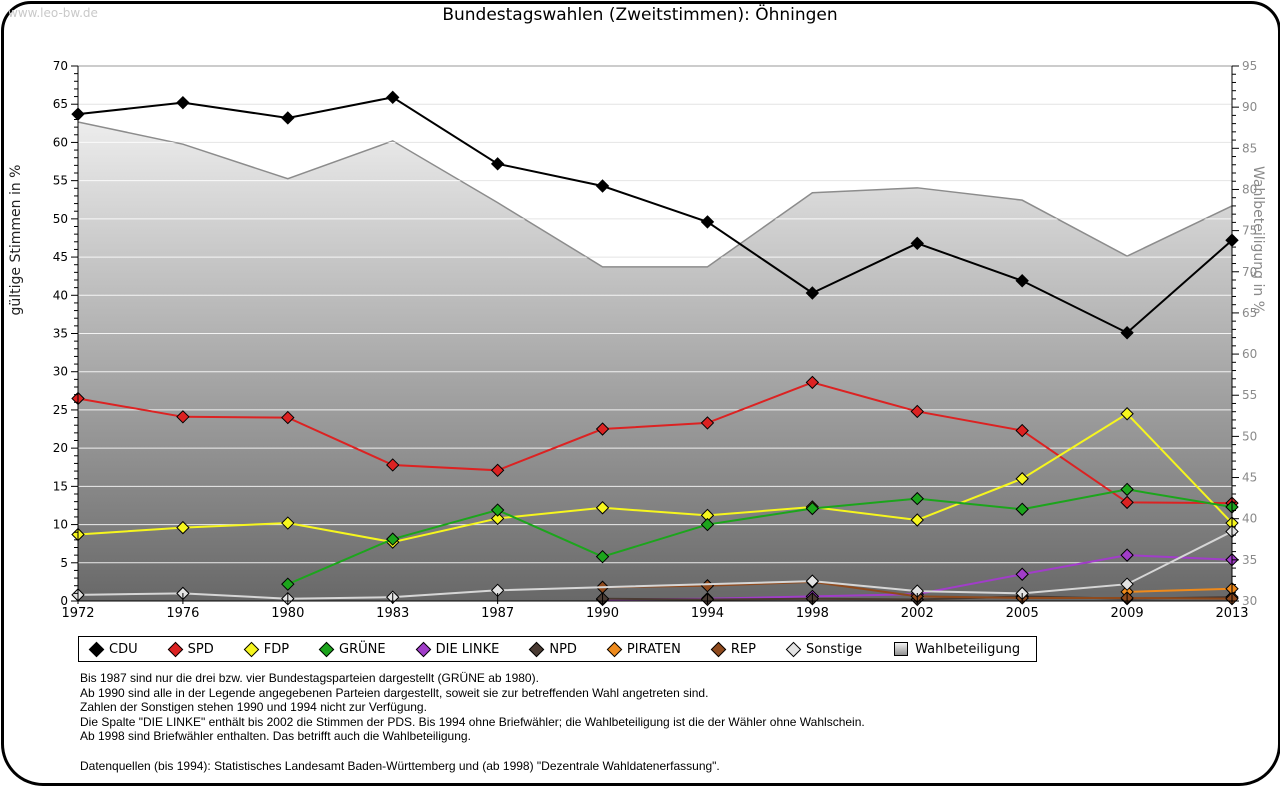  What do you see at coordinates (1249, 189) in the screenshot?
I see `svg-text: 80` at bounding box center [1249, 189].